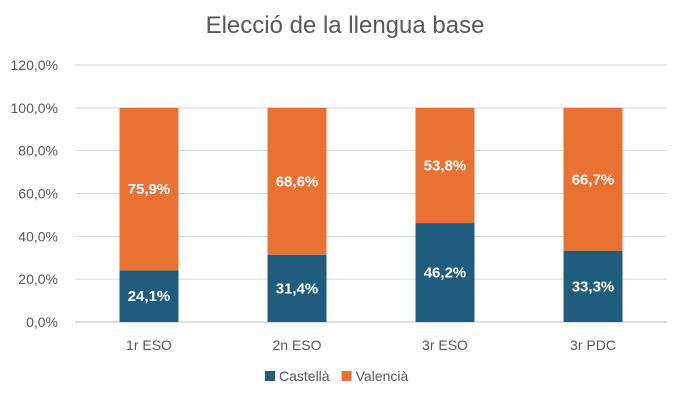 Image resolution: width=677 pixels, height=404 pixels. What do you see at coordinates (371, 345) in the screenshot?
I see `x-axis-categories: 1r ESO 2n ESO 3r ESO 3r PDC` at bounding box center [371, 345].